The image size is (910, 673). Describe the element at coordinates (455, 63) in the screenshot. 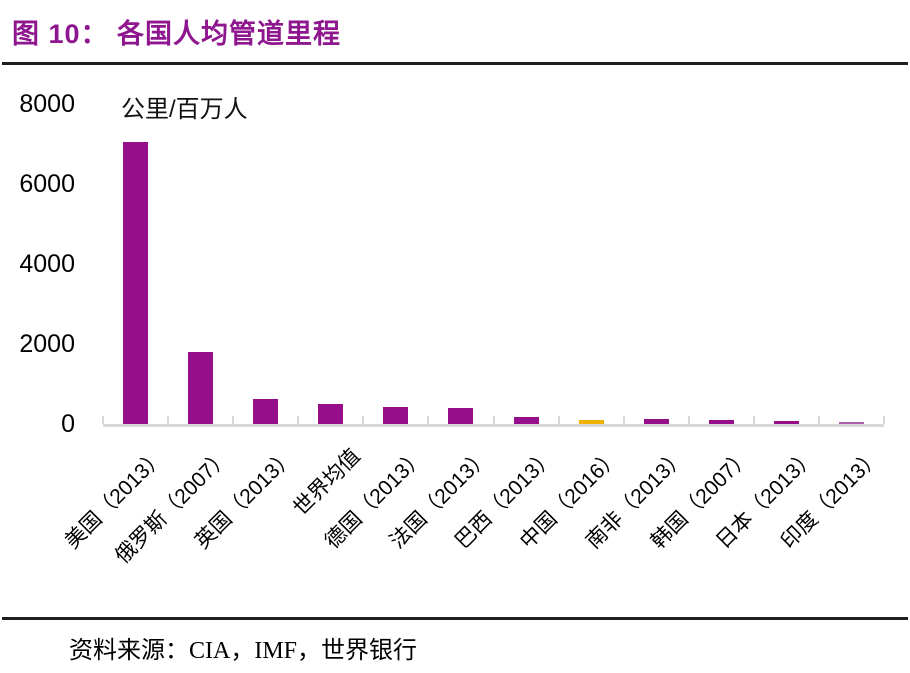

I see `title-divider` at that location.